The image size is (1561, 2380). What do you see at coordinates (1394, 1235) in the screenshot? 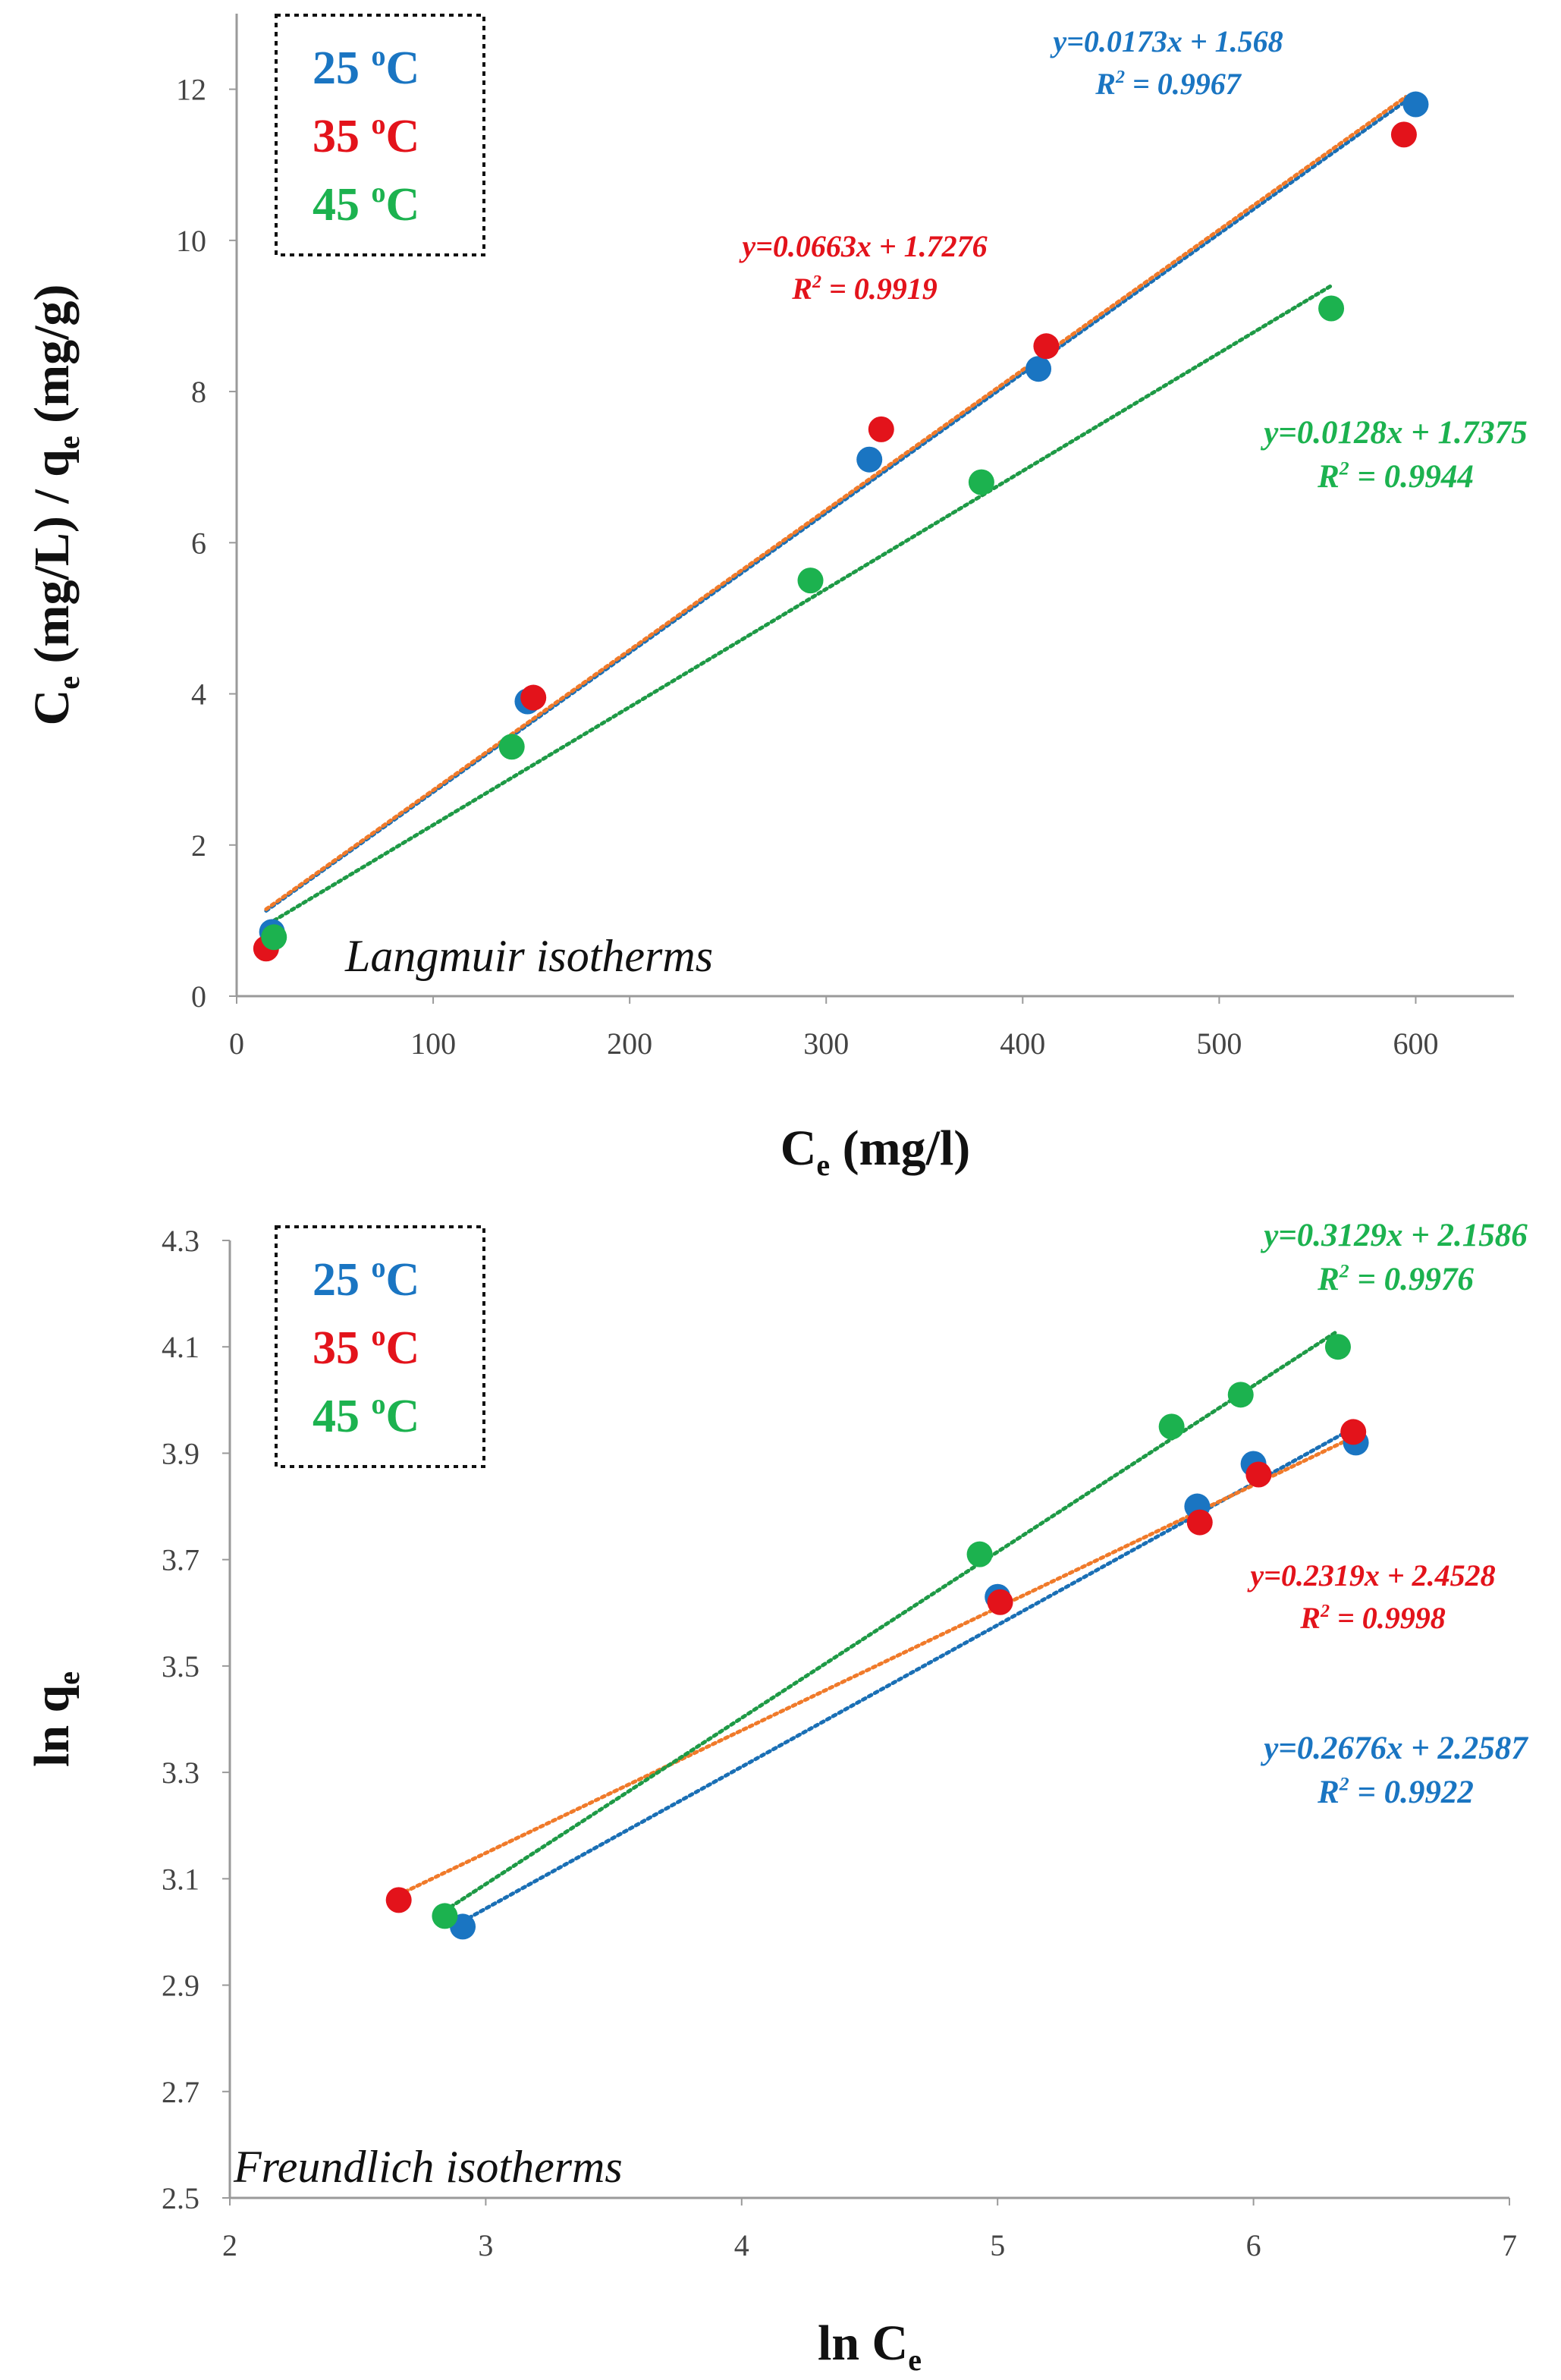
I see `regression-equation-s45: y=0.3129x + 2.1586` at bounding box center [1394, 1235].